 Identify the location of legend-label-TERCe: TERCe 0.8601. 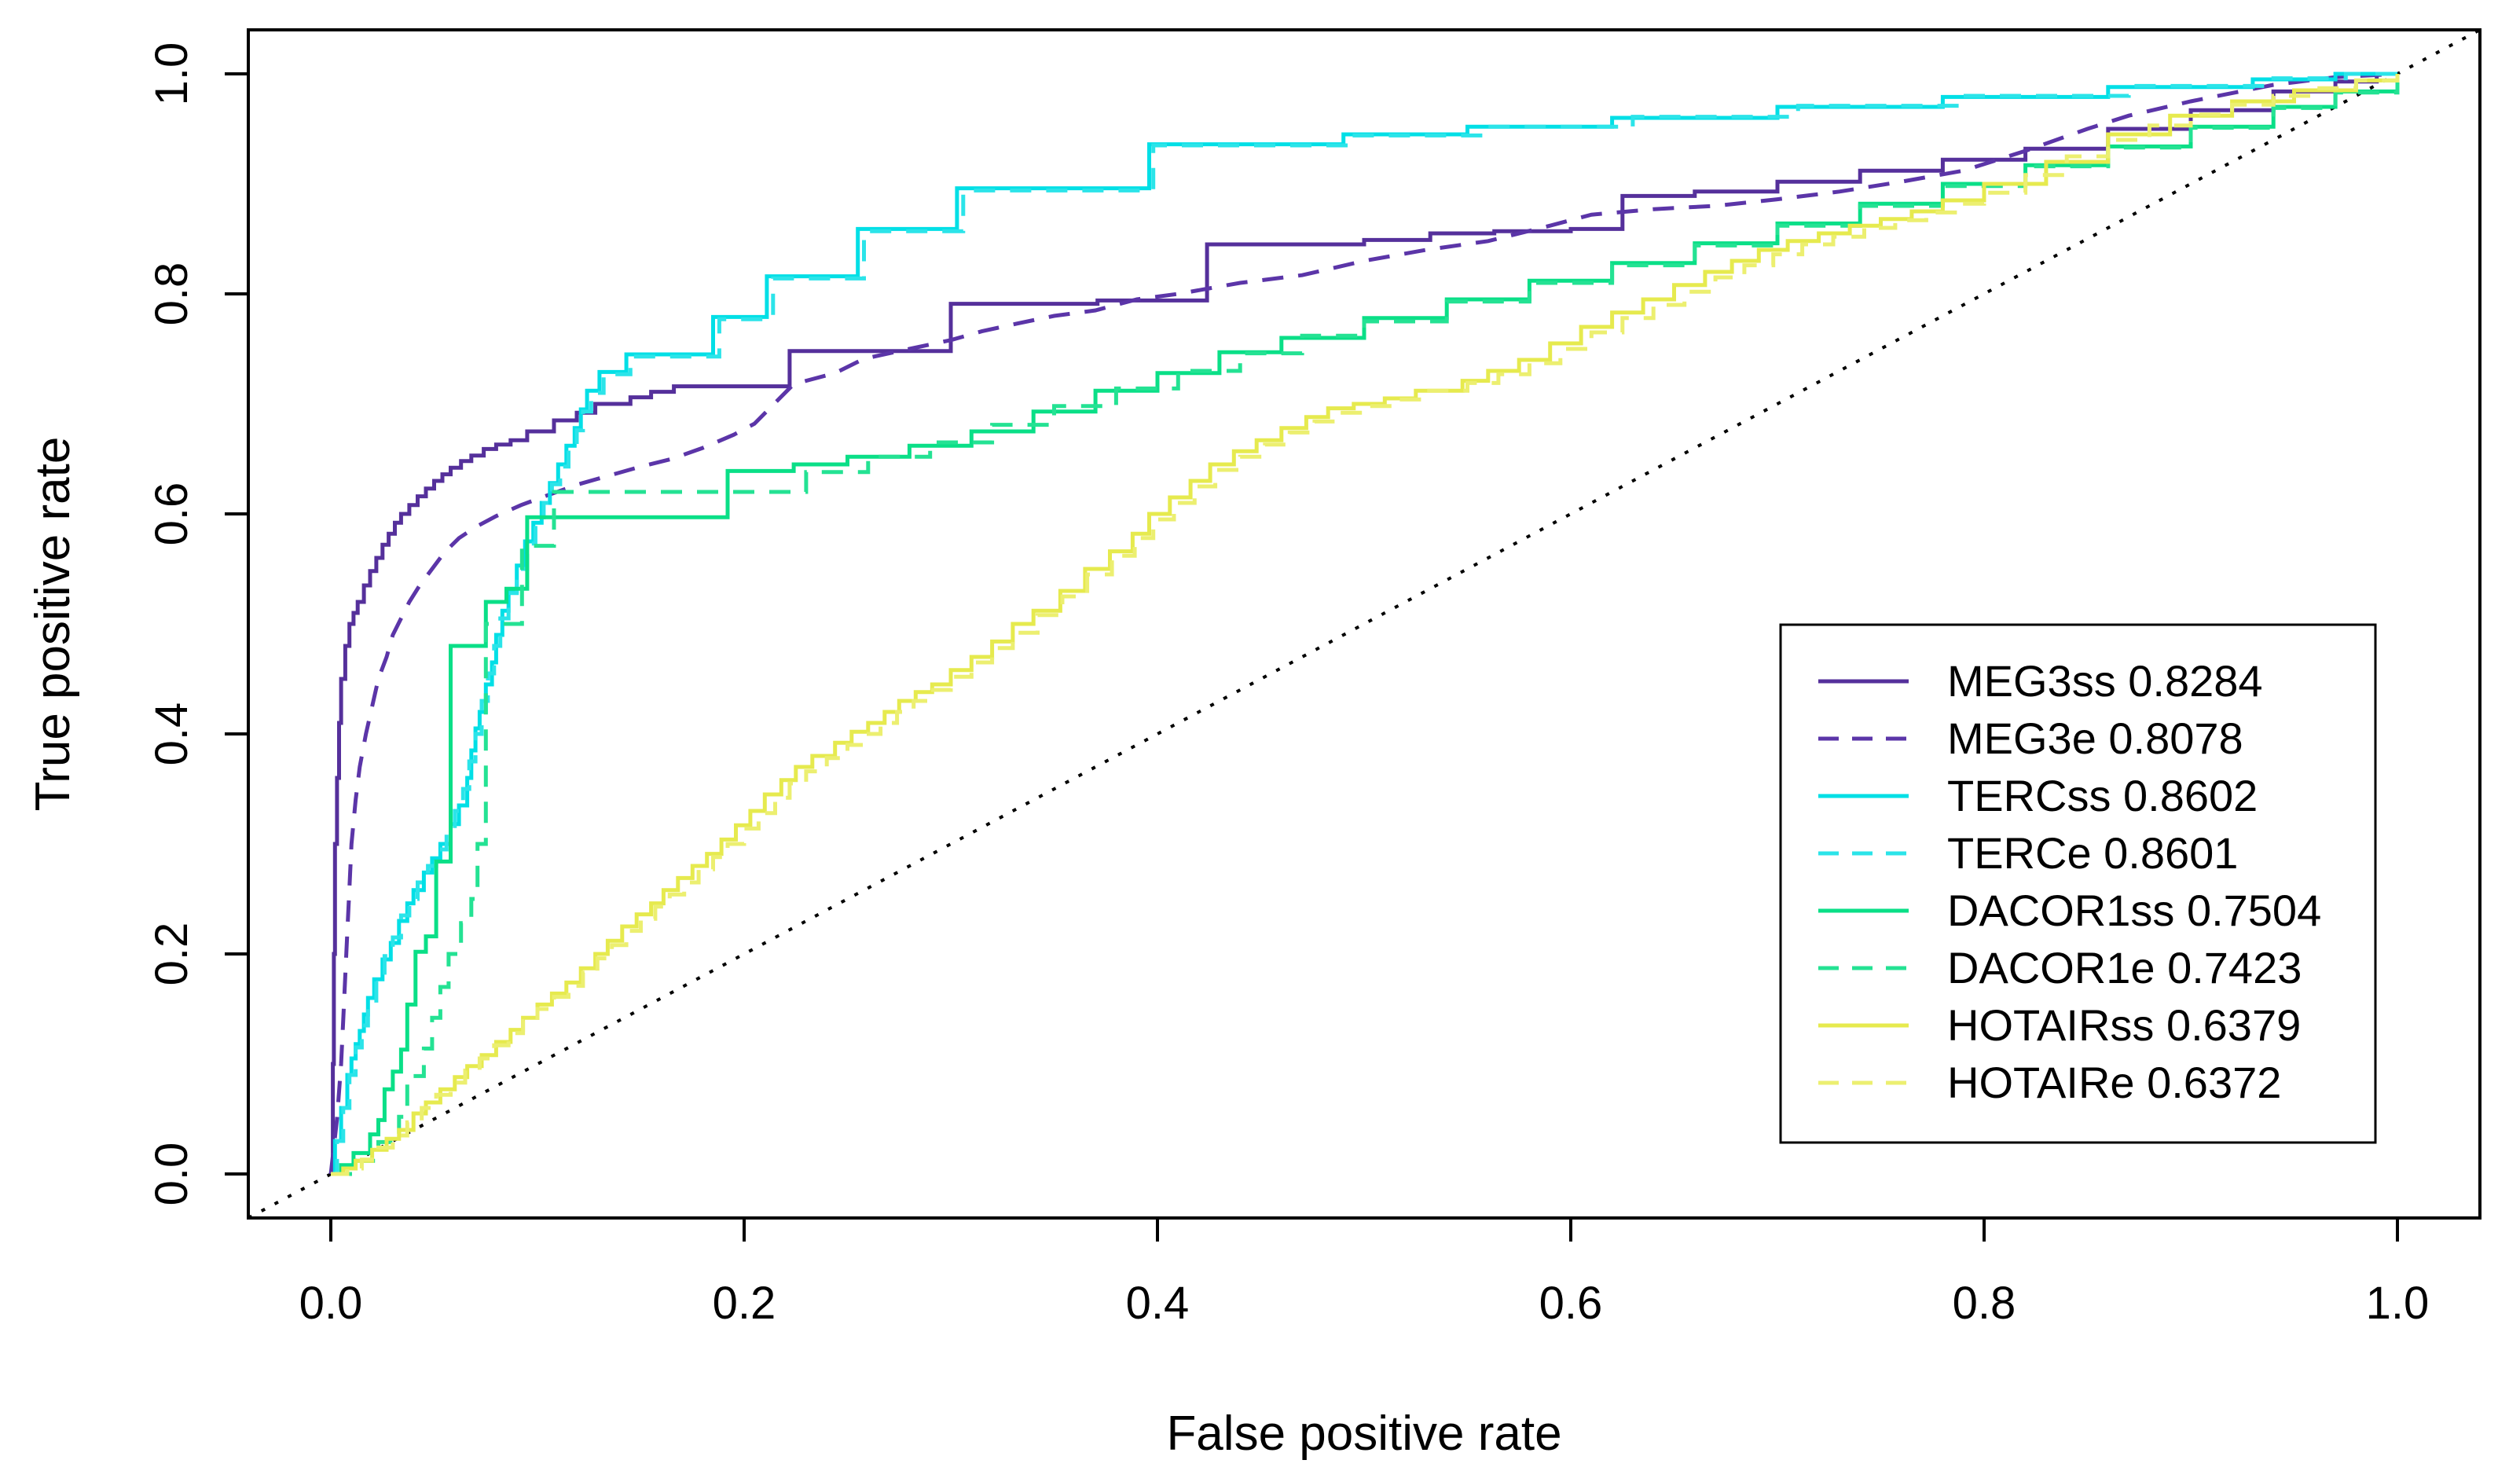
(2092, 853).